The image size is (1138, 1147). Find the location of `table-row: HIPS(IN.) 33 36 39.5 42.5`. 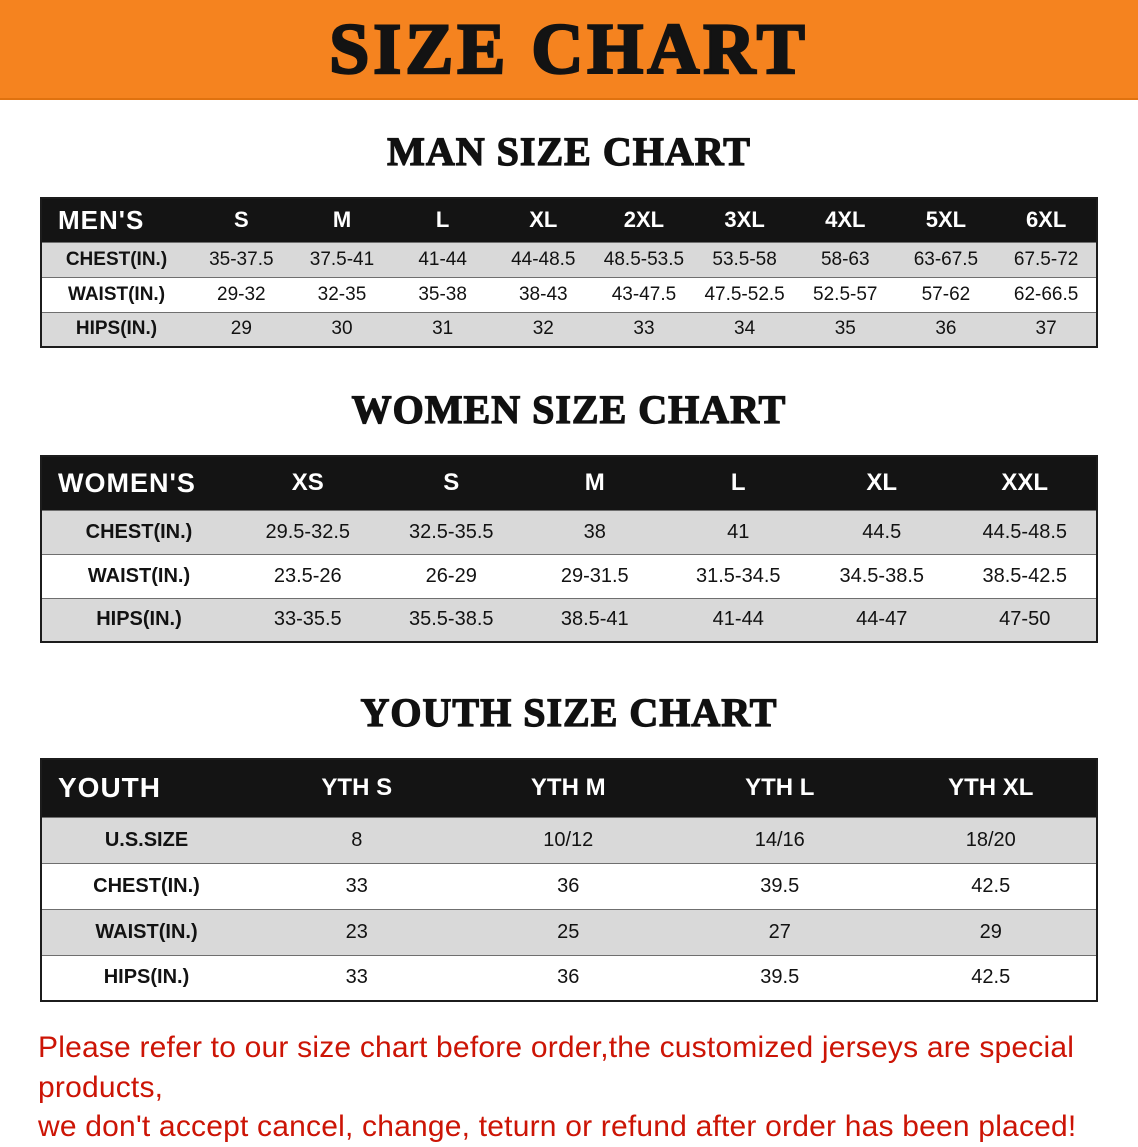

table-row: HIPS(IN.) 33 36 39.5 42.5 is located at coordinates (569, 978).